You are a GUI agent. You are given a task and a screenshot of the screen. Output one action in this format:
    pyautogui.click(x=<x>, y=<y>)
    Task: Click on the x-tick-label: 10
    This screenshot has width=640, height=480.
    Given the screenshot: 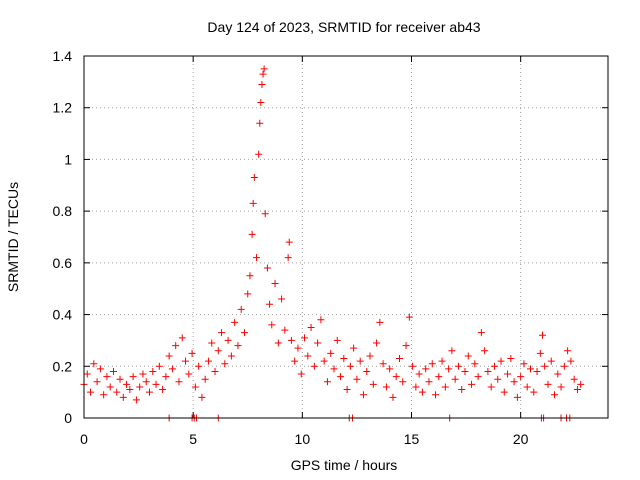 What is the action you would take?
    pyautogui.click(x=303, y=439)
    